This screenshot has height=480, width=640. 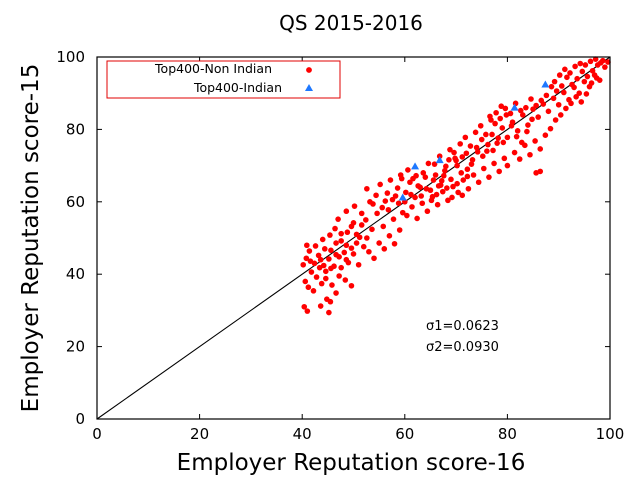 What do you see at coordinates (97, 434) in the screenshot?
I see `x-tick-label: 0` at bounding box center [97, 434].